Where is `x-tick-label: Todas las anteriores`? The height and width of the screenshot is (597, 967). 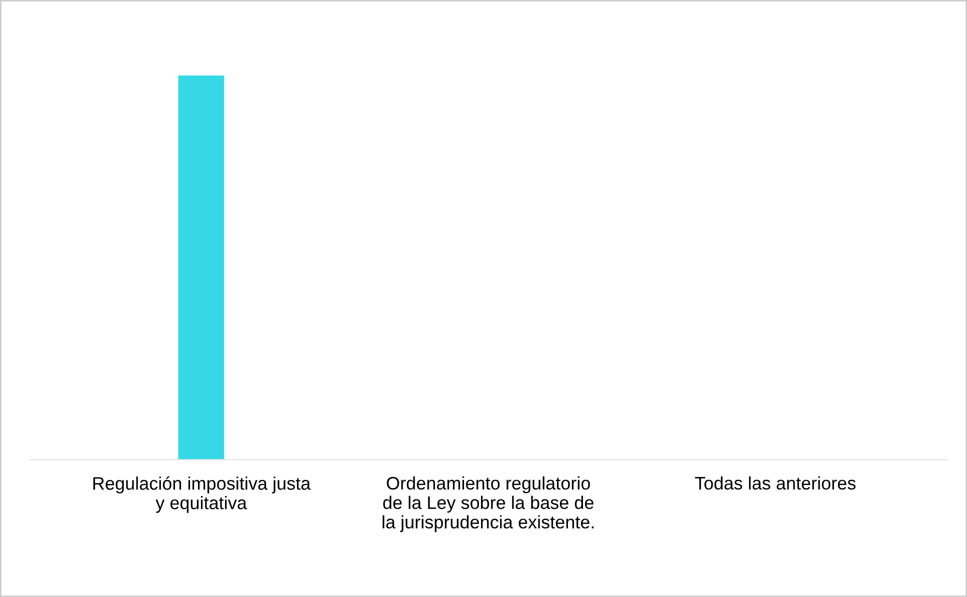 x-tick-label: Todas las anteriores is located at coordinates (775, 483).